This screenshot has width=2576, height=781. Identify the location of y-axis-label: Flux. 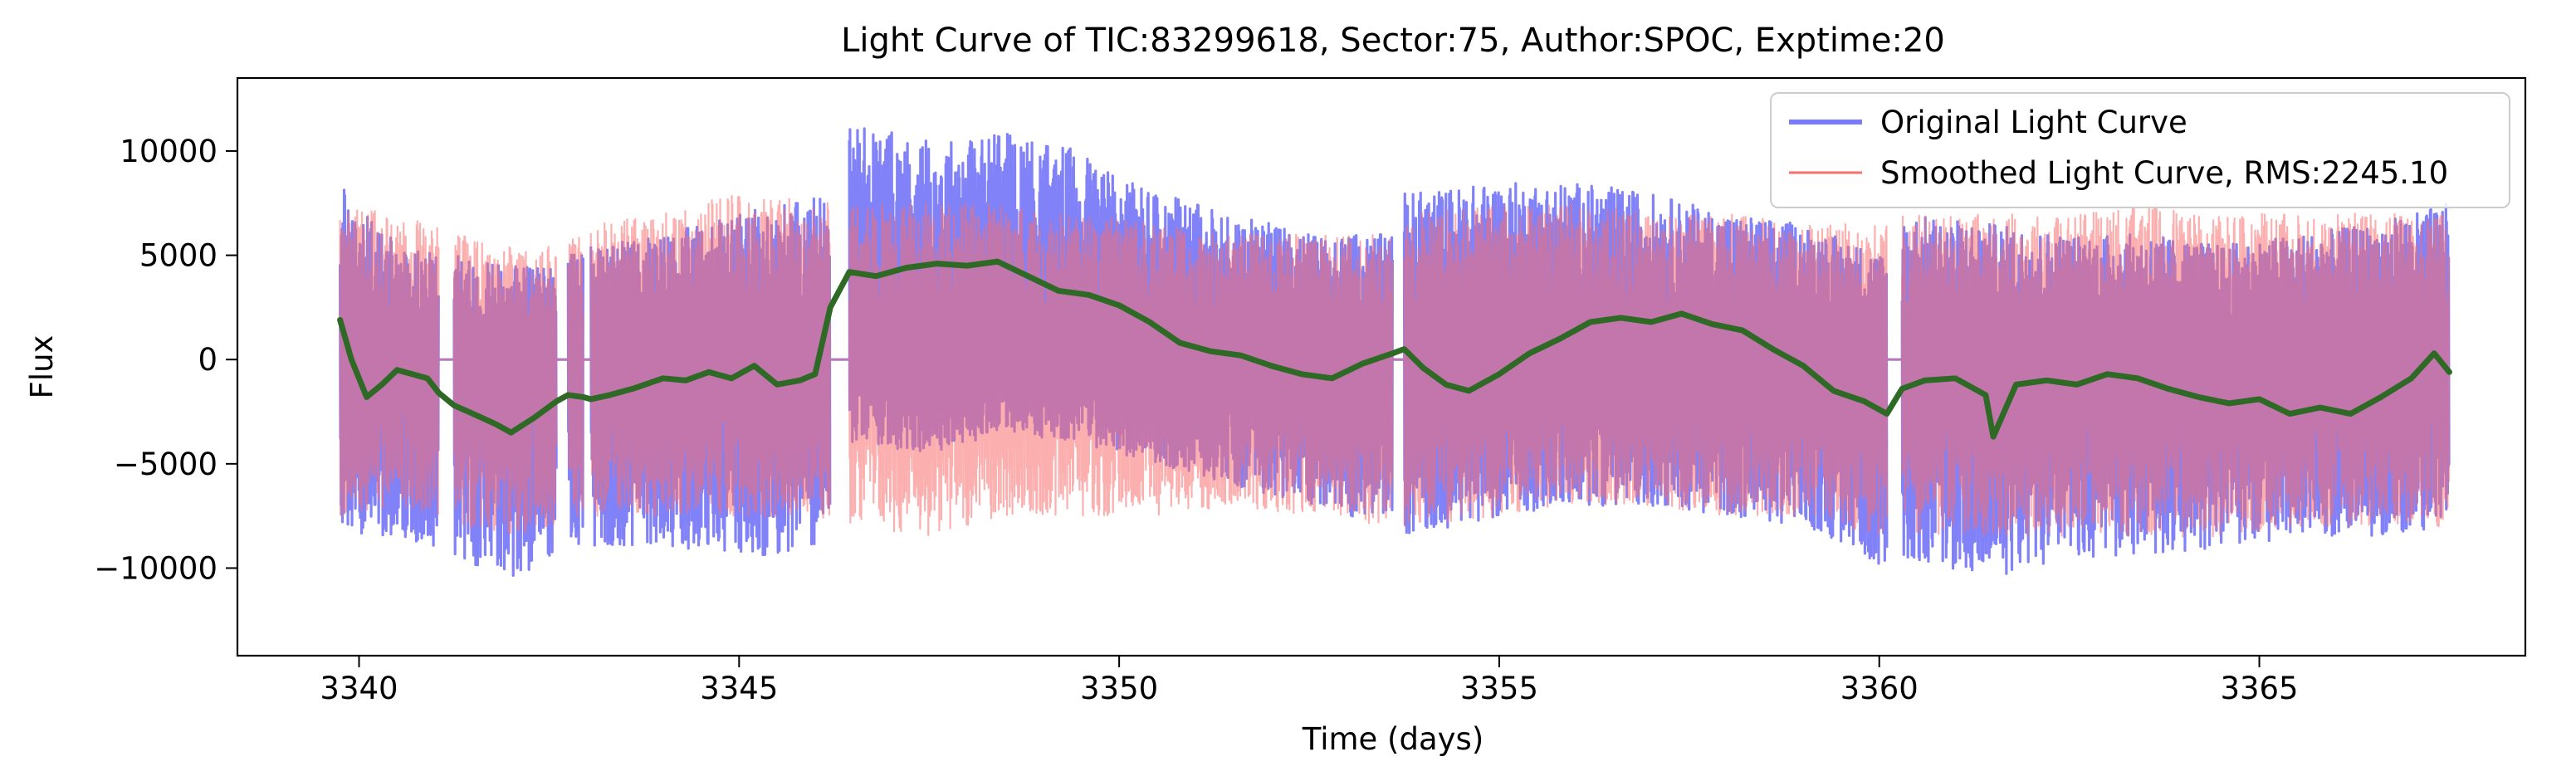
(42, 367).